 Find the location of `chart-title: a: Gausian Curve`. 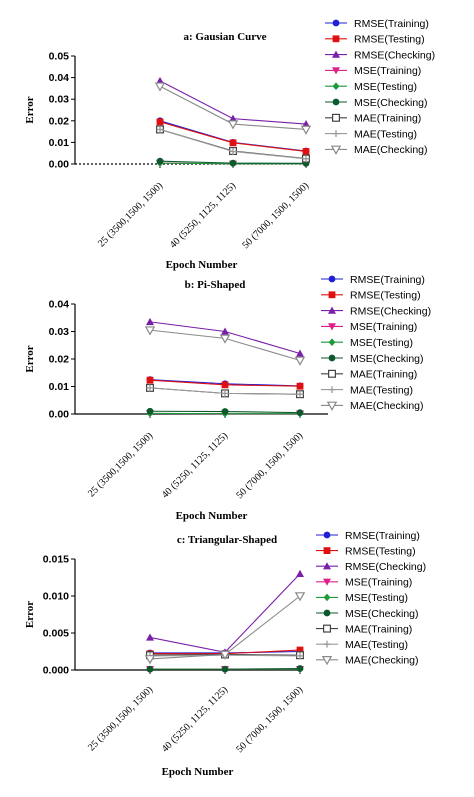

chart-title: a: Gausian Curve is located at coordinates (224, 37).